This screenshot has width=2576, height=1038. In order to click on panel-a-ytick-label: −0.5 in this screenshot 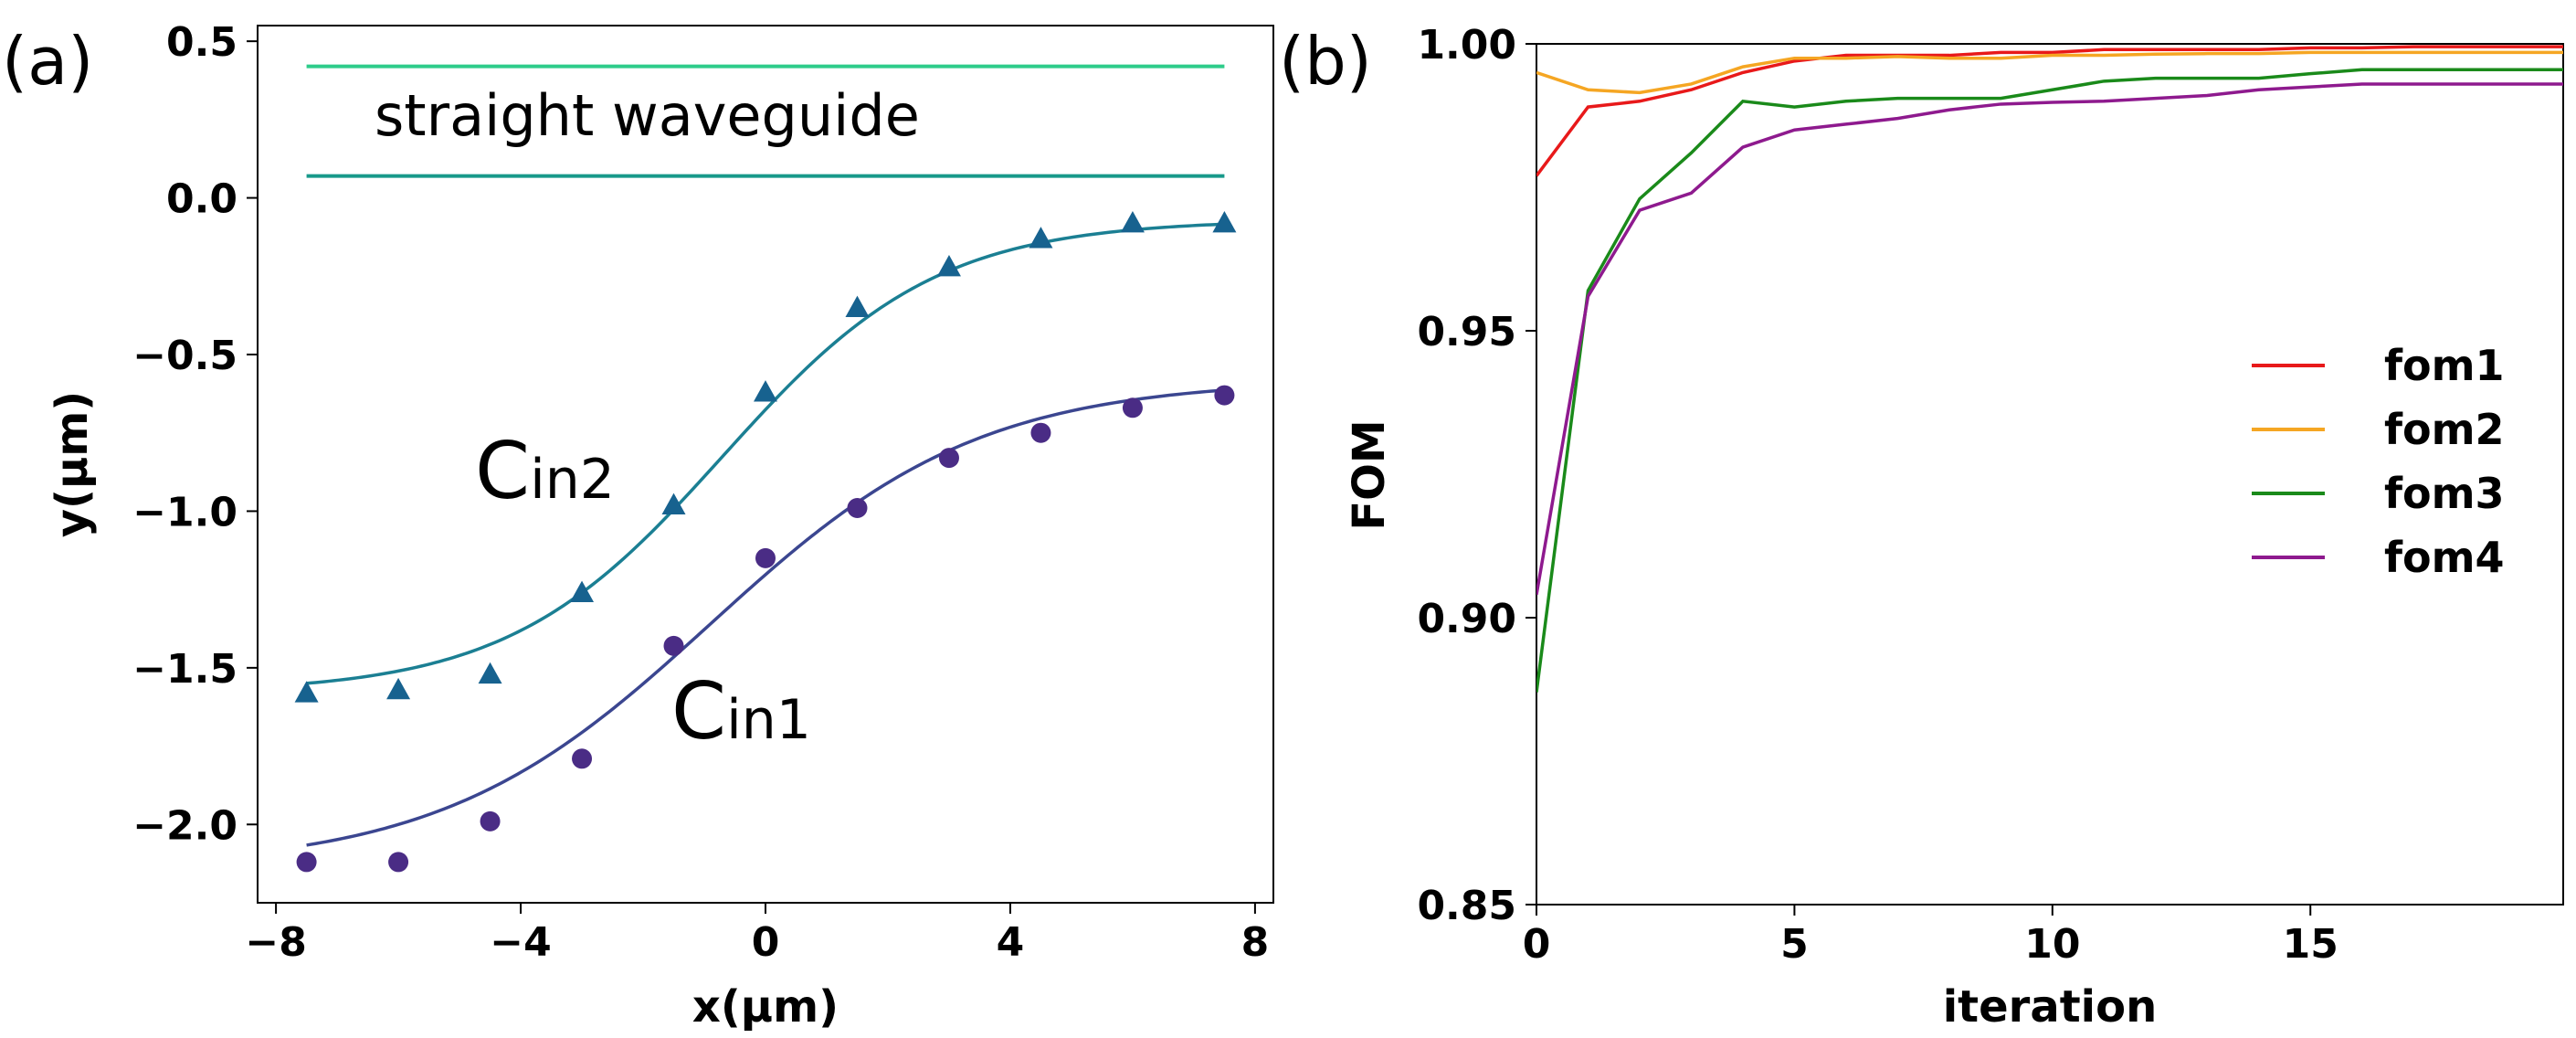, I will do `click(185, 356)`.